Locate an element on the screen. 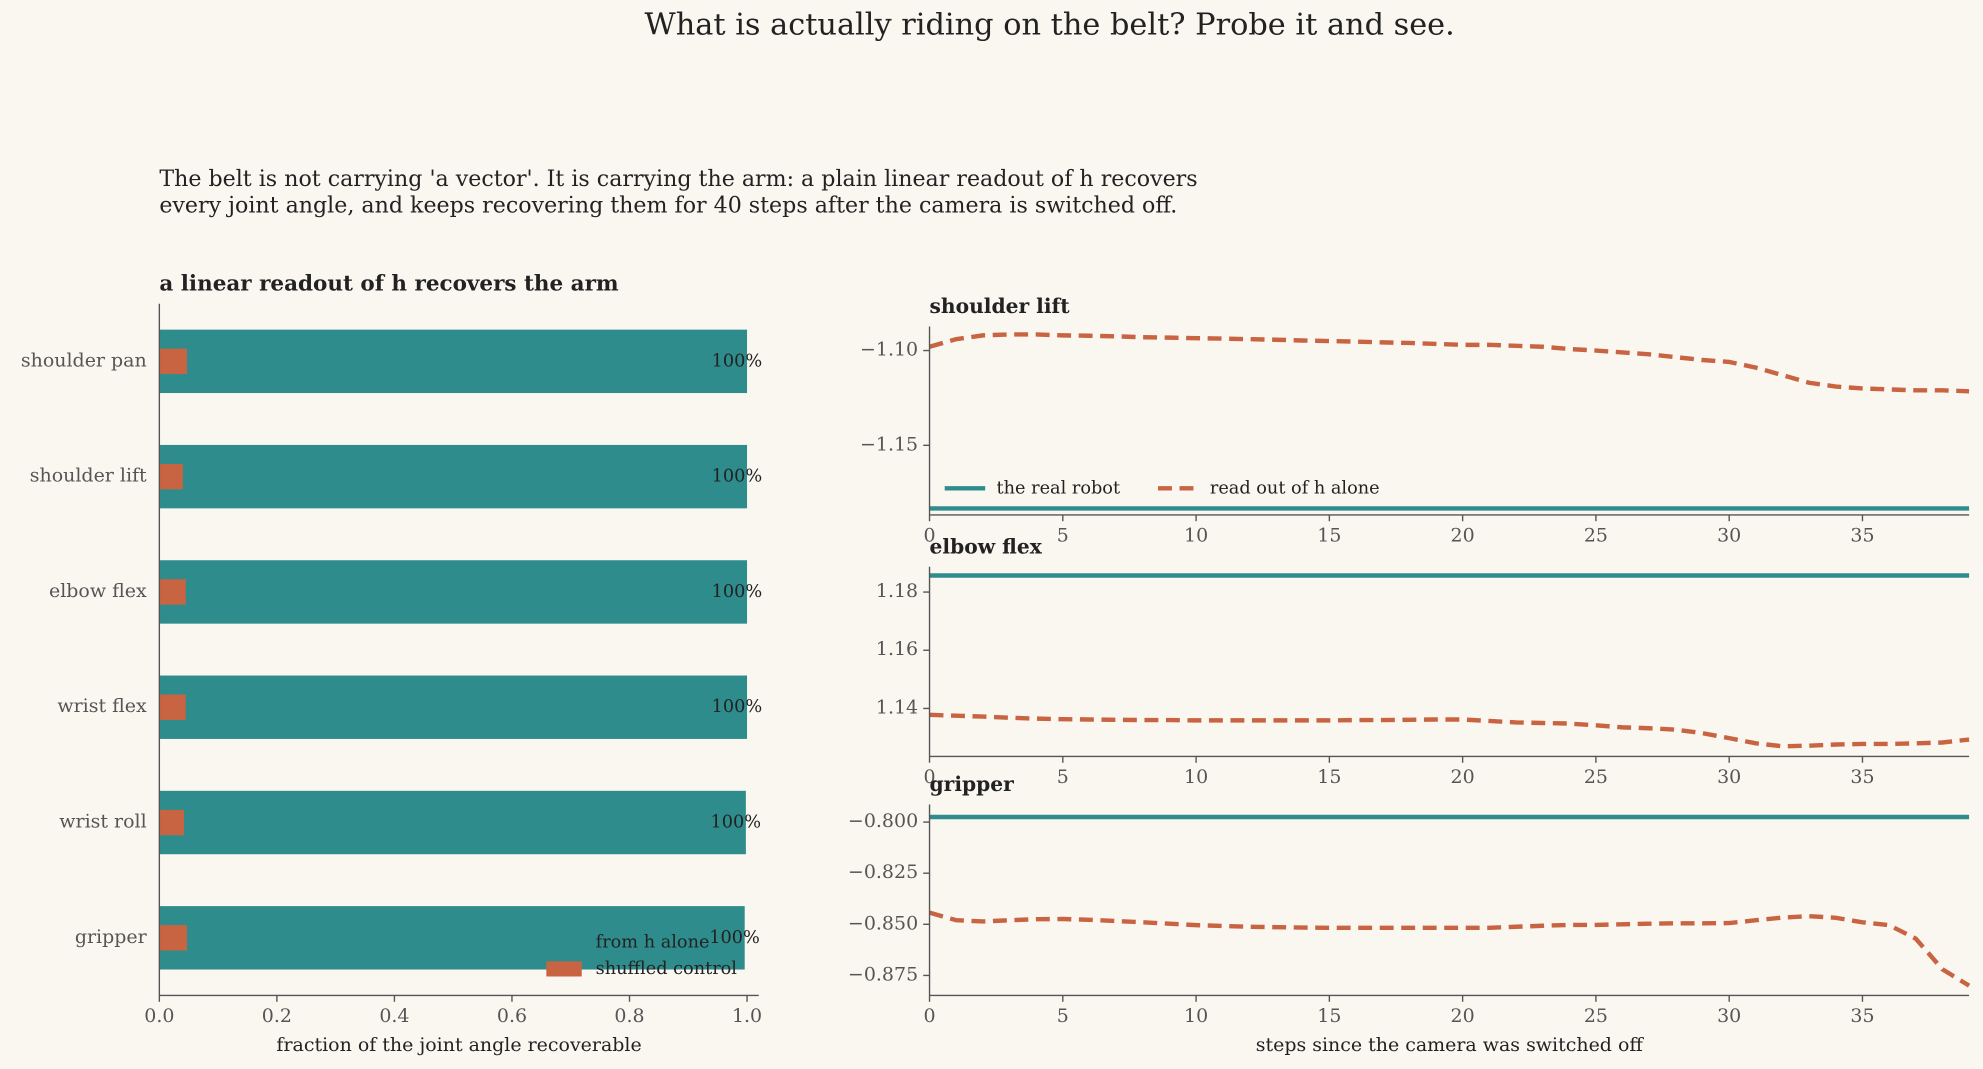 The height and width of the screenshot is (1069, 1983). y-tick-label: −0.850 is located at coordinates (883, 923).